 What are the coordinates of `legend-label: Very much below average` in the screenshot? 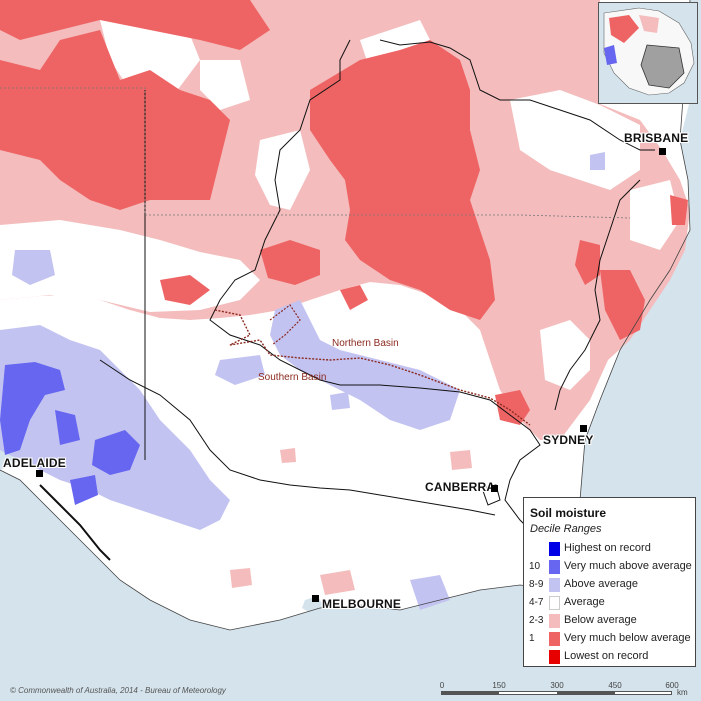 It's located at (627, 638).